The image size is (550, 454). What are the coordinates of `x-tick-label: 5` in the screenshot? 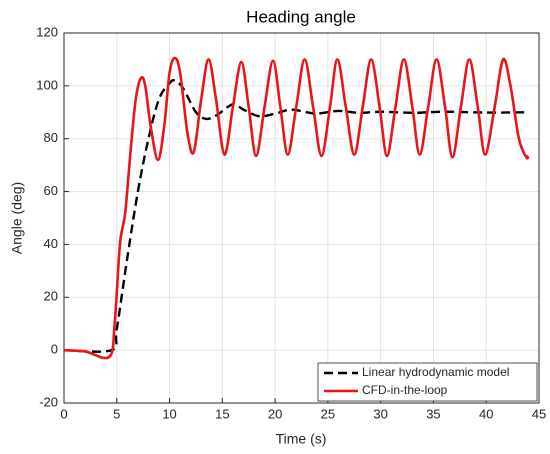 It's located at (116, 413).